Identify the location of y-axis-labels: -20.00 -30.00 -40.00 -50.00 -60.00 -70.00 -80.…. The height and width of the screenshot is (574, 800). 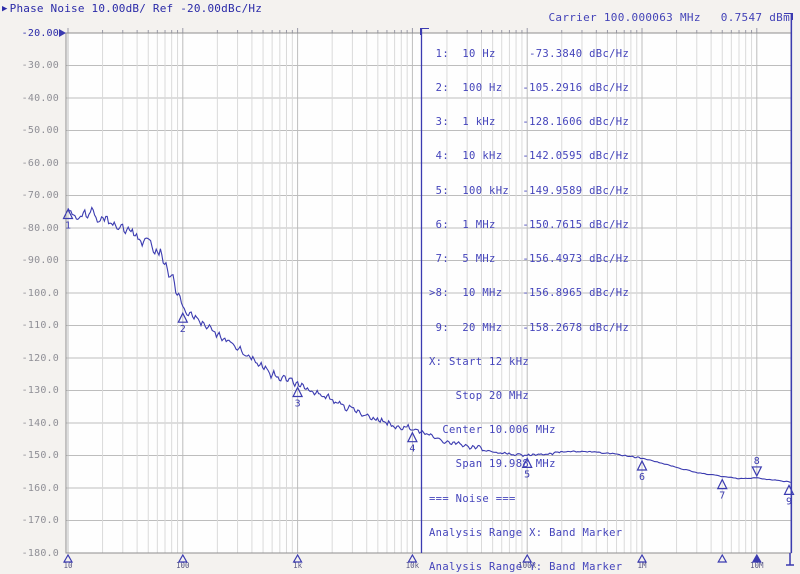
(31, 287).